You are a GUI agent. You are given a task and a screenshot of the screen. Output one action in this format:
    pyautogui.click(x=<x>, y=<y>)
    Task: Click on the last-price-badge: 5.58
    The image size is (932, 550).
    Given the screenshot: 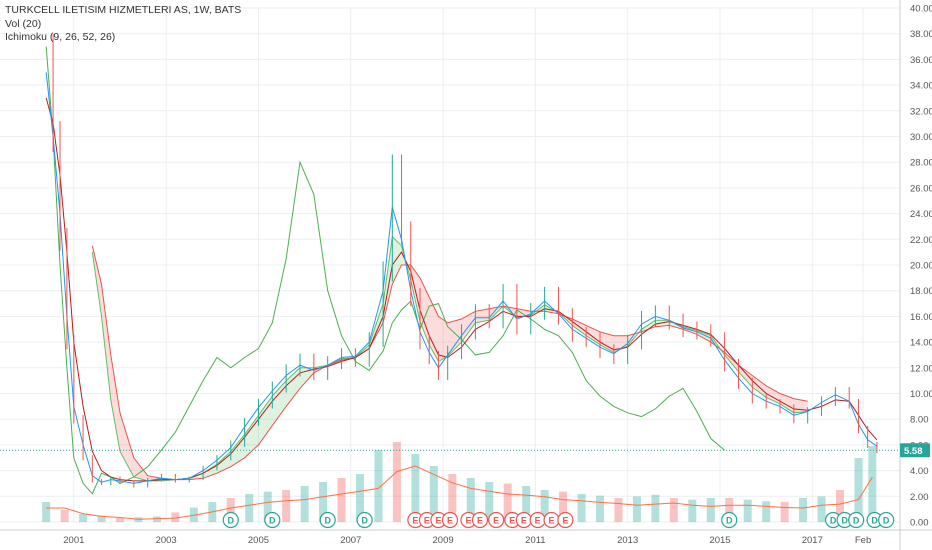 What is the action you would take?
    pyautogui.click(x=915, y=450)
    